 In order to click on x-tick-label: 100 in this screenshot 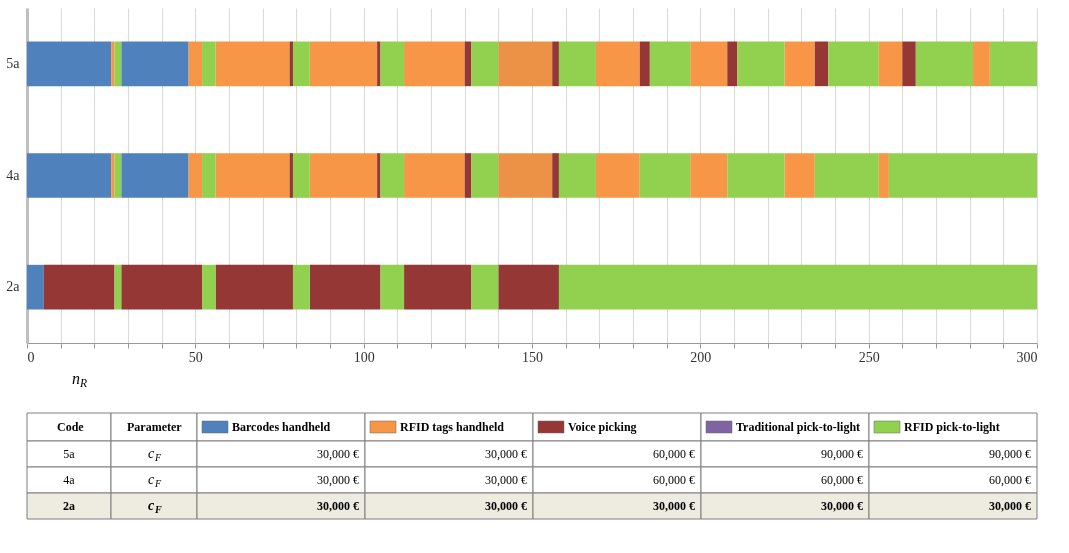, I will do `click(364, 357)`.